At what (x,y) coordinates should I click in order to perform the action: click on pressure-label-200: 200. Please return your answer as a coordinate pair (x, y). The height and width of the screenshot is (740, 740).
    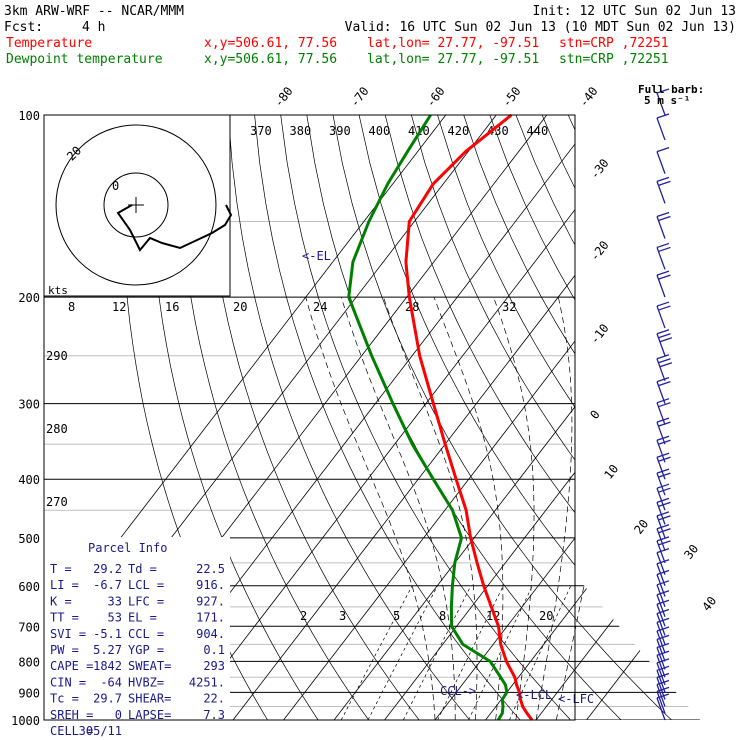
    Looking at the image, I should click on (29, 298).